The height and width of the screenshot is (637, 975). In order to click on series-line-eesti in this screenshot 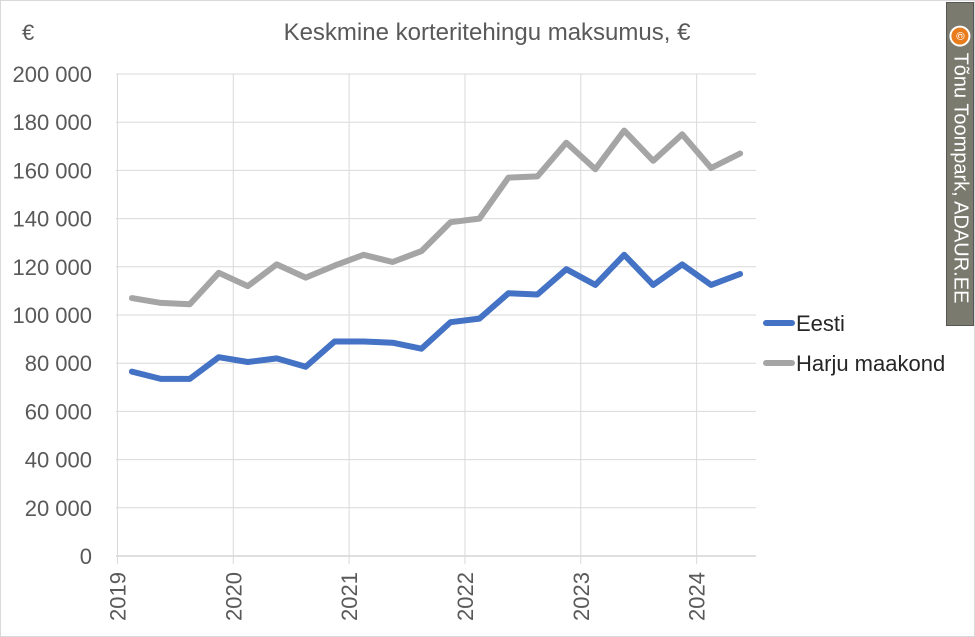, I will do `click(436, 316)`.